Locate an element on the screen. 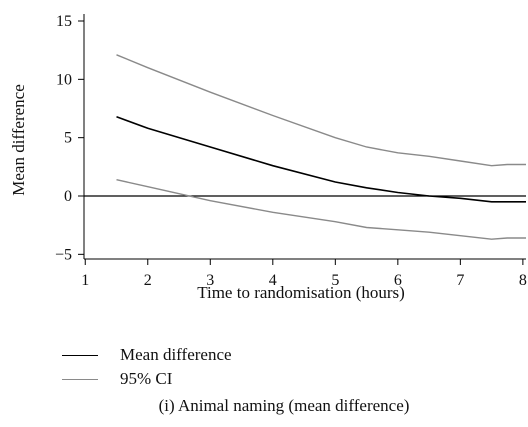 The image size is (528, 427). y-tick-label: 5 is located at coordinates (68, 138).